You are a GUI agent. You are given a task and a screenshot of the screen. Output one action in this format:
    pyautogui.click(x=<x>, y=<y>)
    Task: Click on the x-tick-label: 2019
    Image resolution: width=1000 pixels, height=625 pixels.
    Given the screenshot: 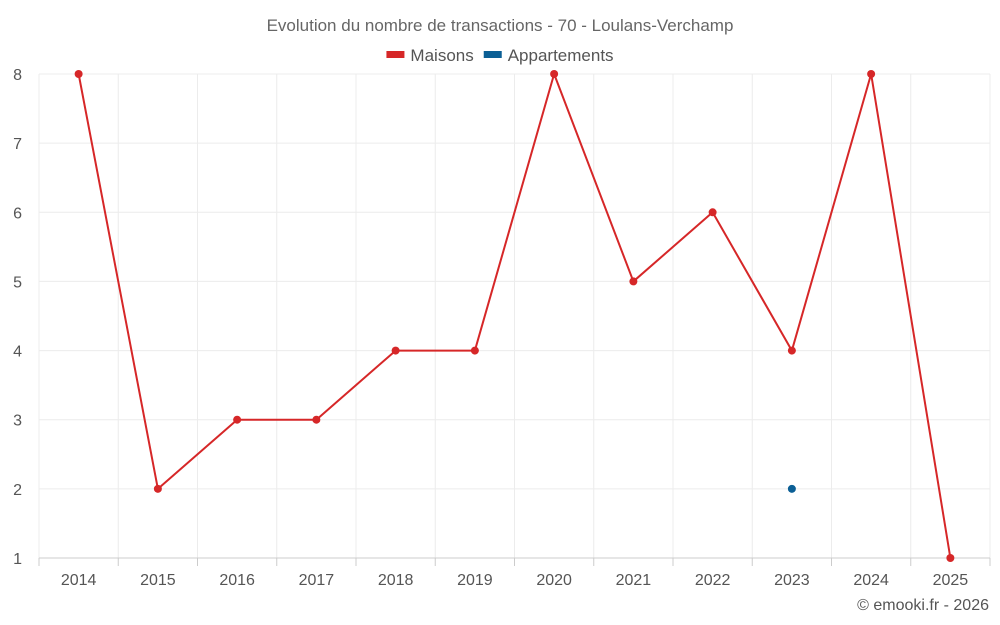 What is the action you would take?
    pyautogui.click(x=475, y=580)
    